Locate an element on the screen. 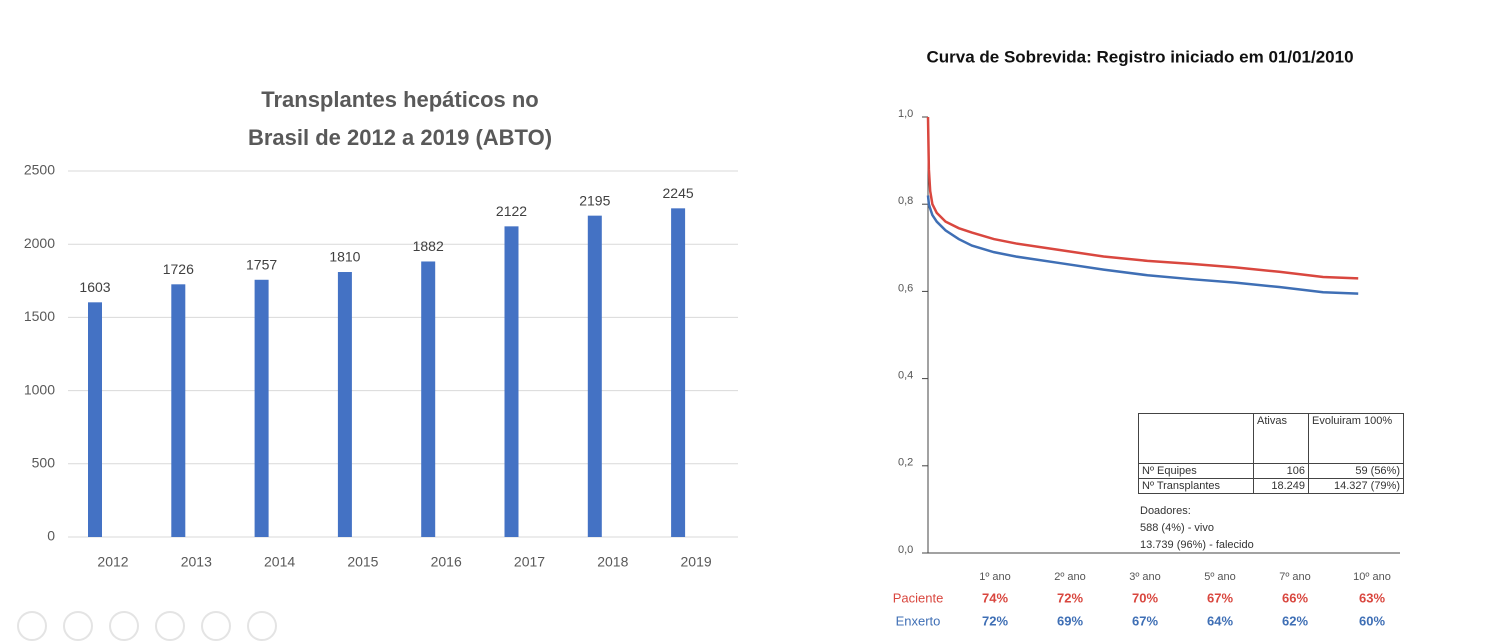 The height and width of the screenshot is (644, 1488). data-label: 63% is located at coordinates (1372, 597).